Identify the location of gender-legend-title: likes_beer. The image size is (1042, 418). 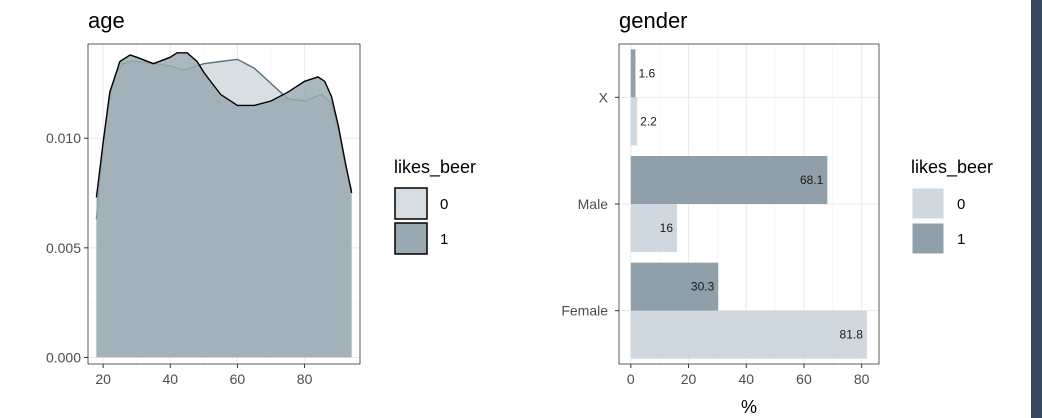
(952, 167).